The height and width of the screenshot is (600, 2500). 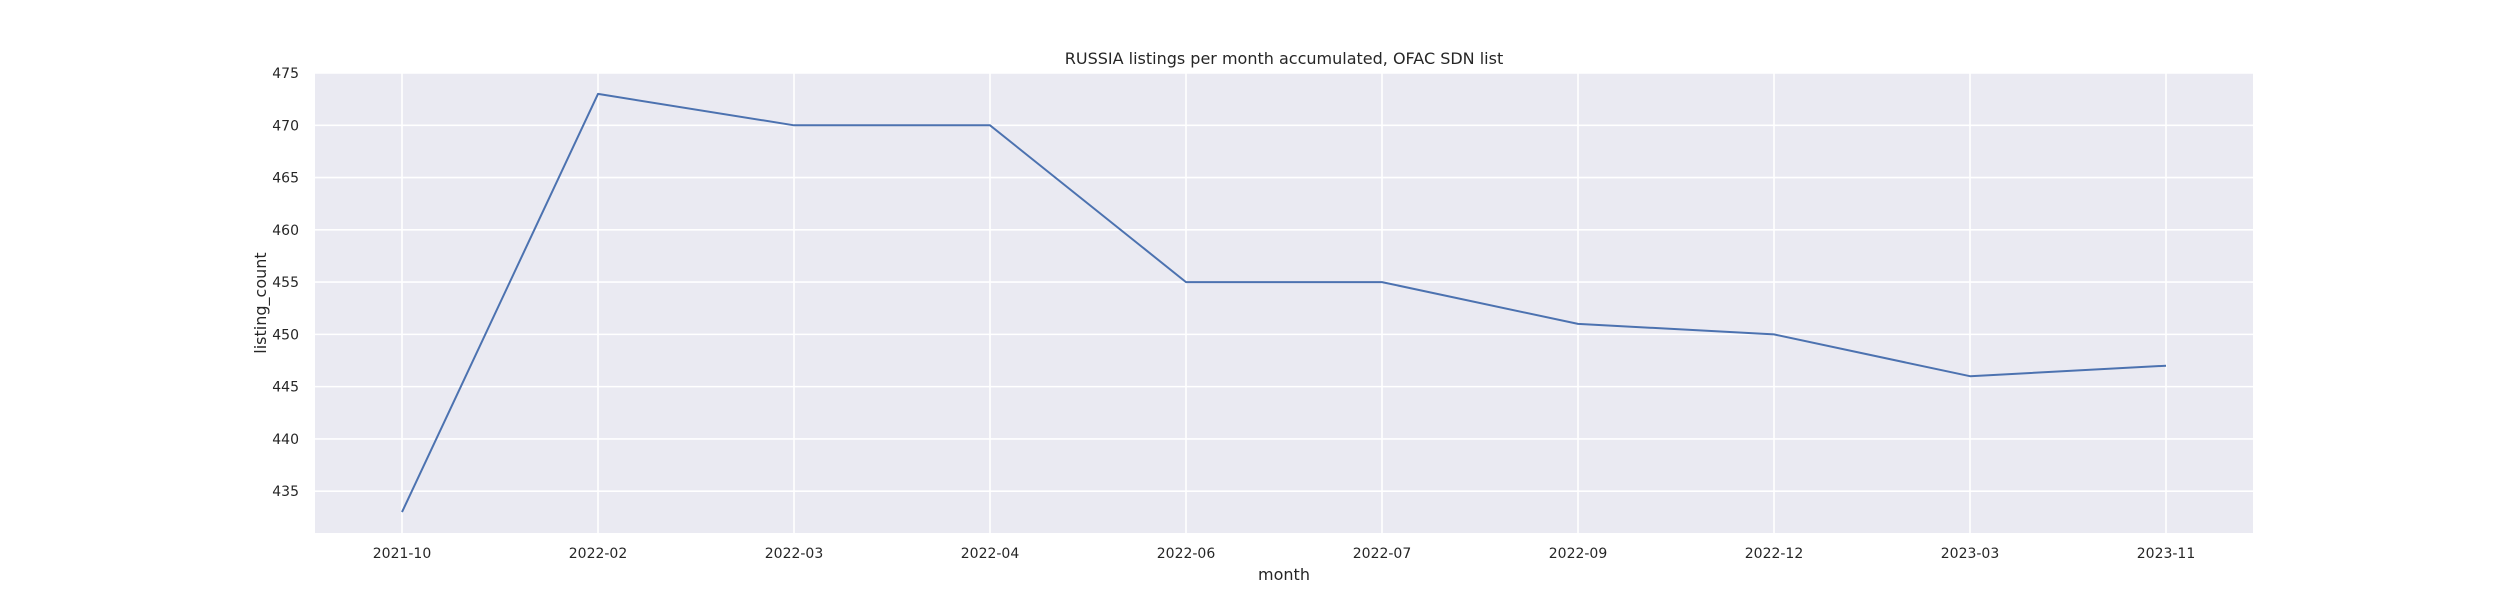 What do you see at coordinates (1970, 554) in the screenshot?
I see `x-tick-label: 2023-03` at bounding box center [1970, 554].